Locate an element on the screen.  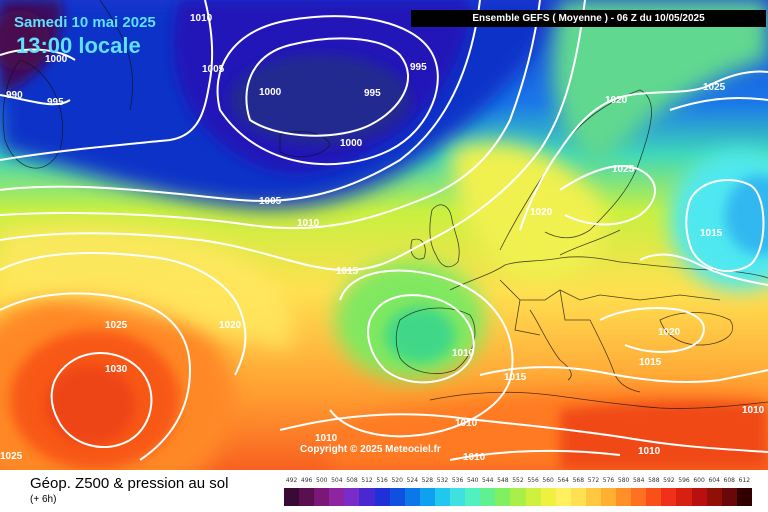
legend-value: 552 is located at coordinates (518, 480).